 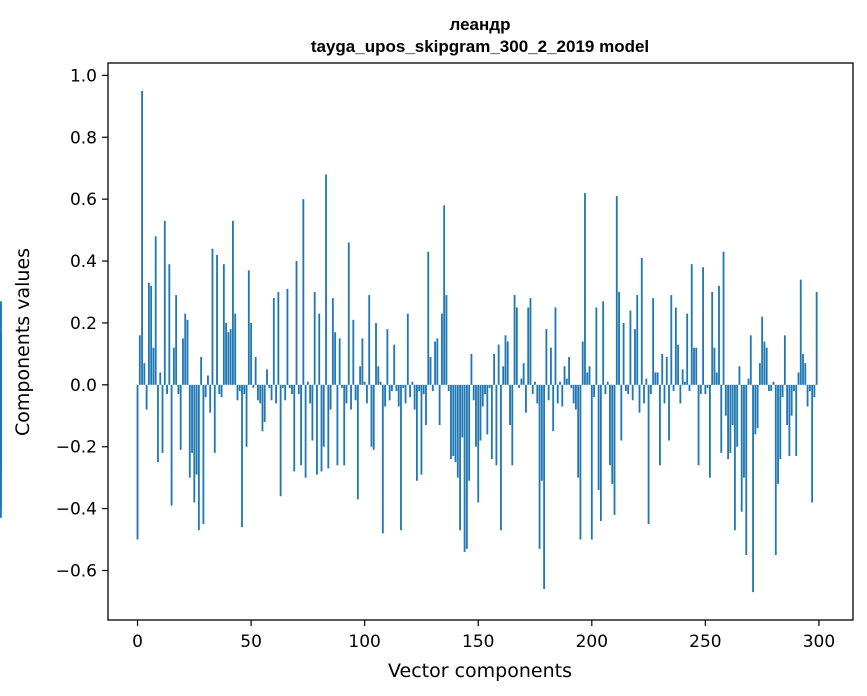 I want to click on y-axis-label: Components values, so click(x=23, y=342).